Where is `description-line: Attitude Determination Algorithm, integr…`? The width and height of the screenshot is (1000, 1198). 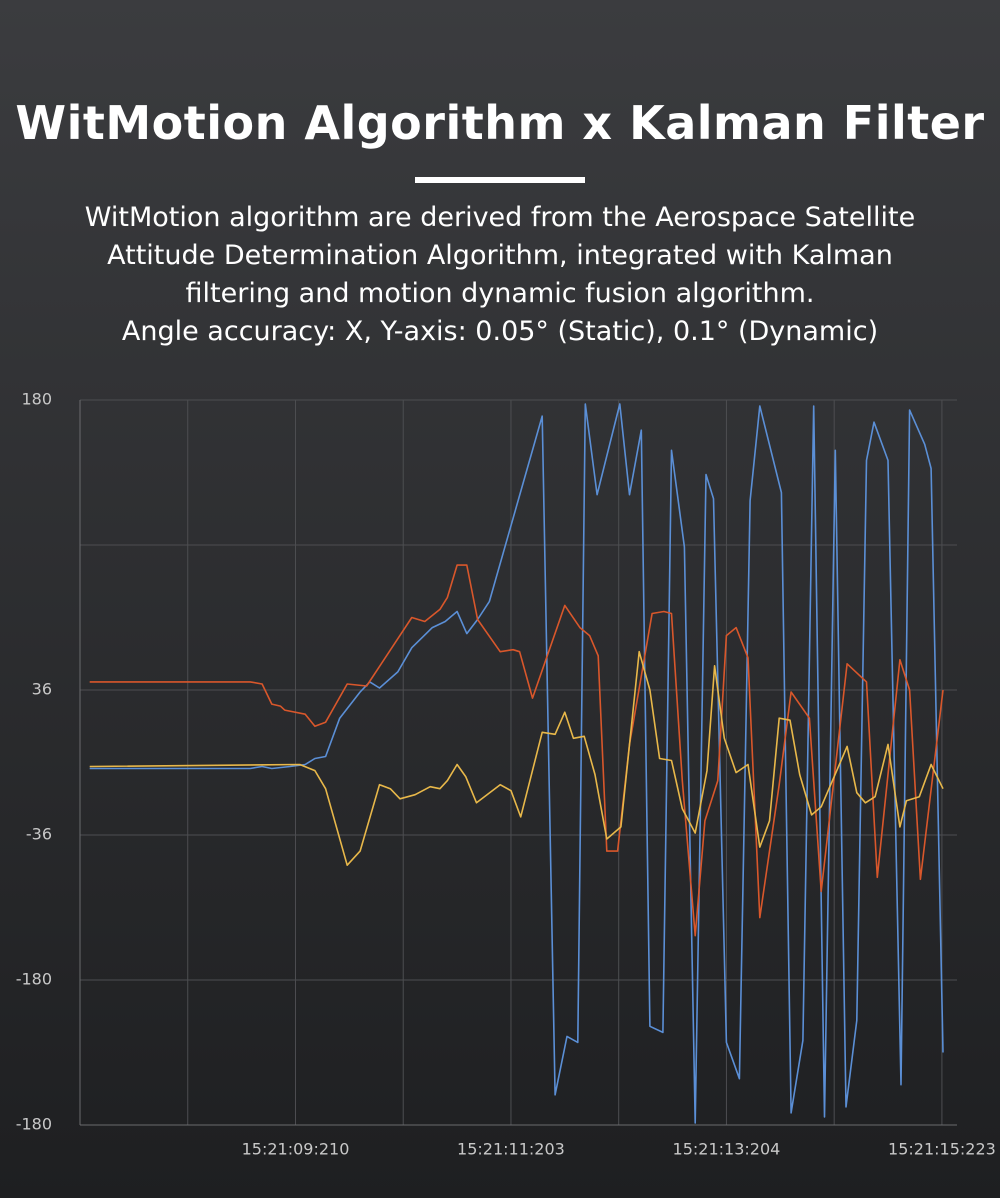 description-line: Attitude Determination Algorithm, integr… is located at coordinates (500, 255).